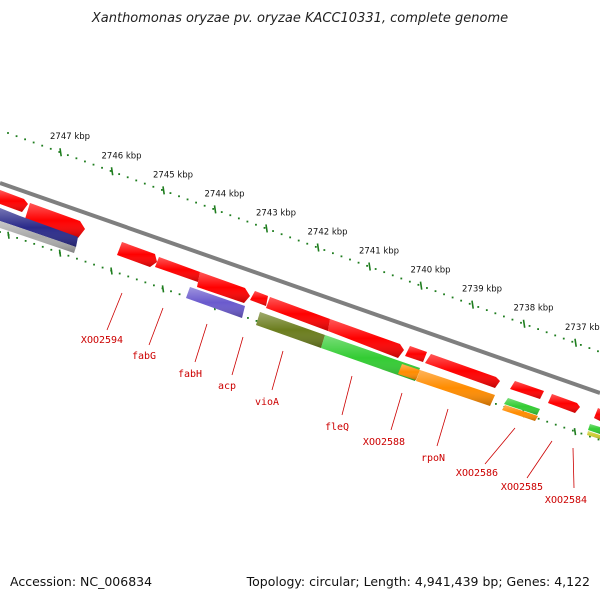 Image resolution: width=600 pixels, height=600 pixels. Describe the element at coordinates (522, 487) in the screenshot. I see `gene-label: XOO2585` at that location.